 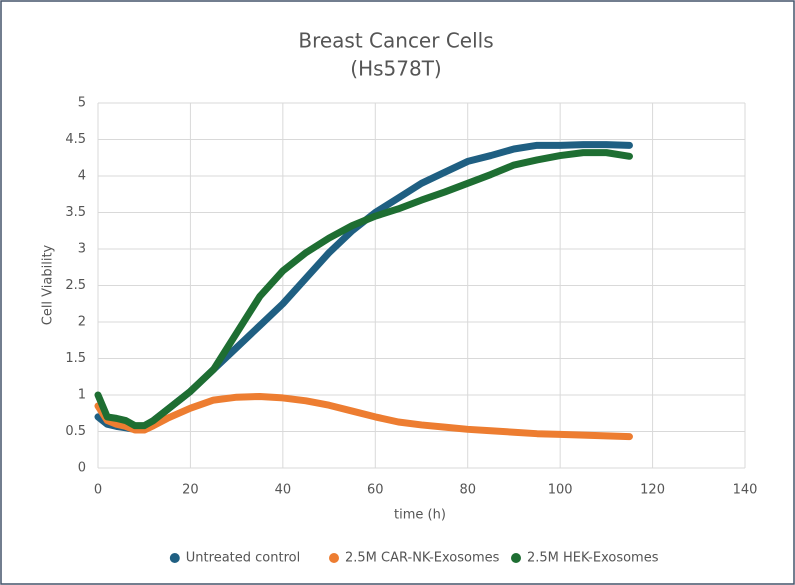 What do you see at coordinates (75, 139) in the screenshot?
I see `y-tick-label: 4.5` at bounding box center [75, 139].